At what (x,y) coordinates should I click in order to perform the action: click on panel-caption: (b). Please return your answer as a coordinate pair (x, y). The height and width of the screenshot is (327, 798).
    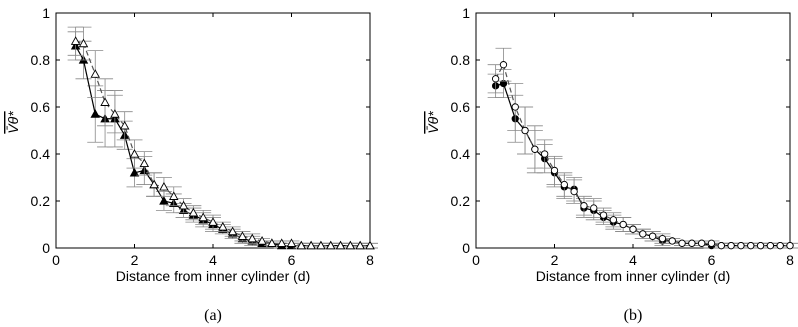
    Looking at the image, I should click on (633, 315).